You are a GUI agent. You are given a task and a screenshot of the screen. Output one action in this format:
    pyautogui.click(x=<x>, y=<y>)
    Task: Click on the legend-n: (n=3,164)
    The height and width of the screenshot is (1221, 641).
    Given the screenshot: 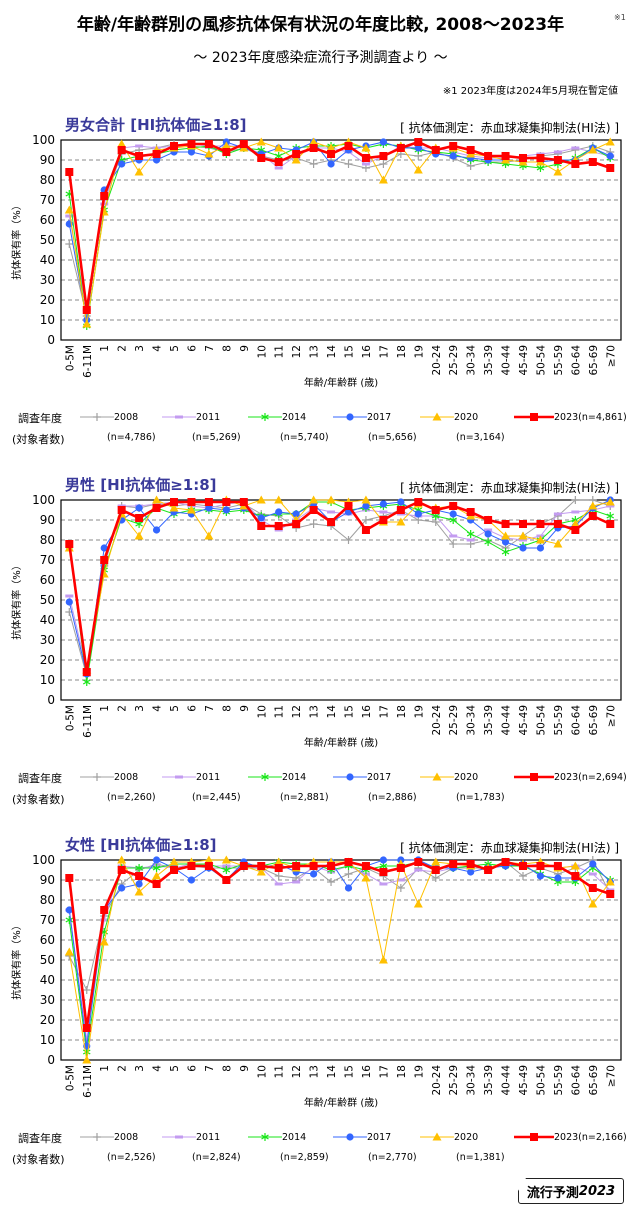 What is the action you would take?
    pyautogui.click(x=480, y=437)
    